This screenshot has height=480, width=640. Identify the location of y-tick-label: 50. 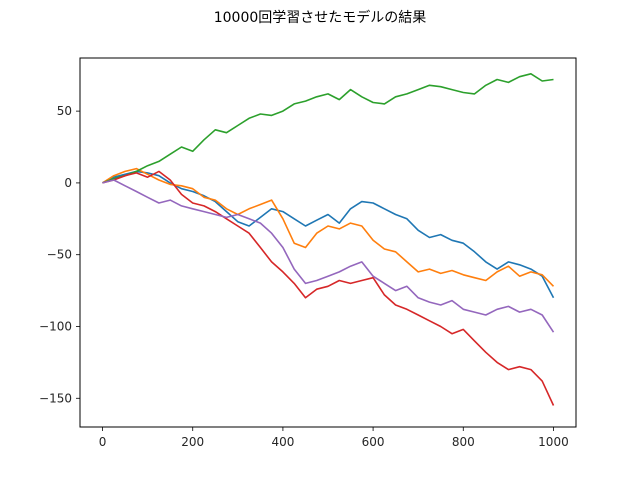
(64, 111).